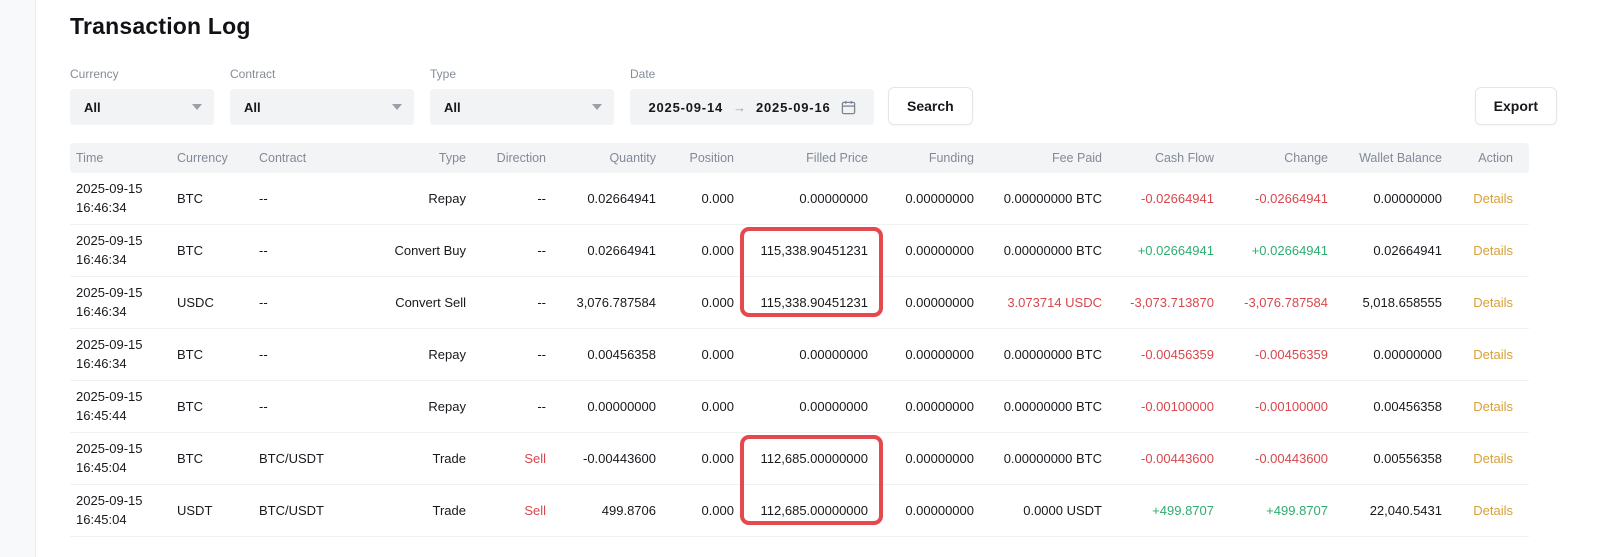  I want to click on cell-quantity: 0.00456358, so click(621, 354).